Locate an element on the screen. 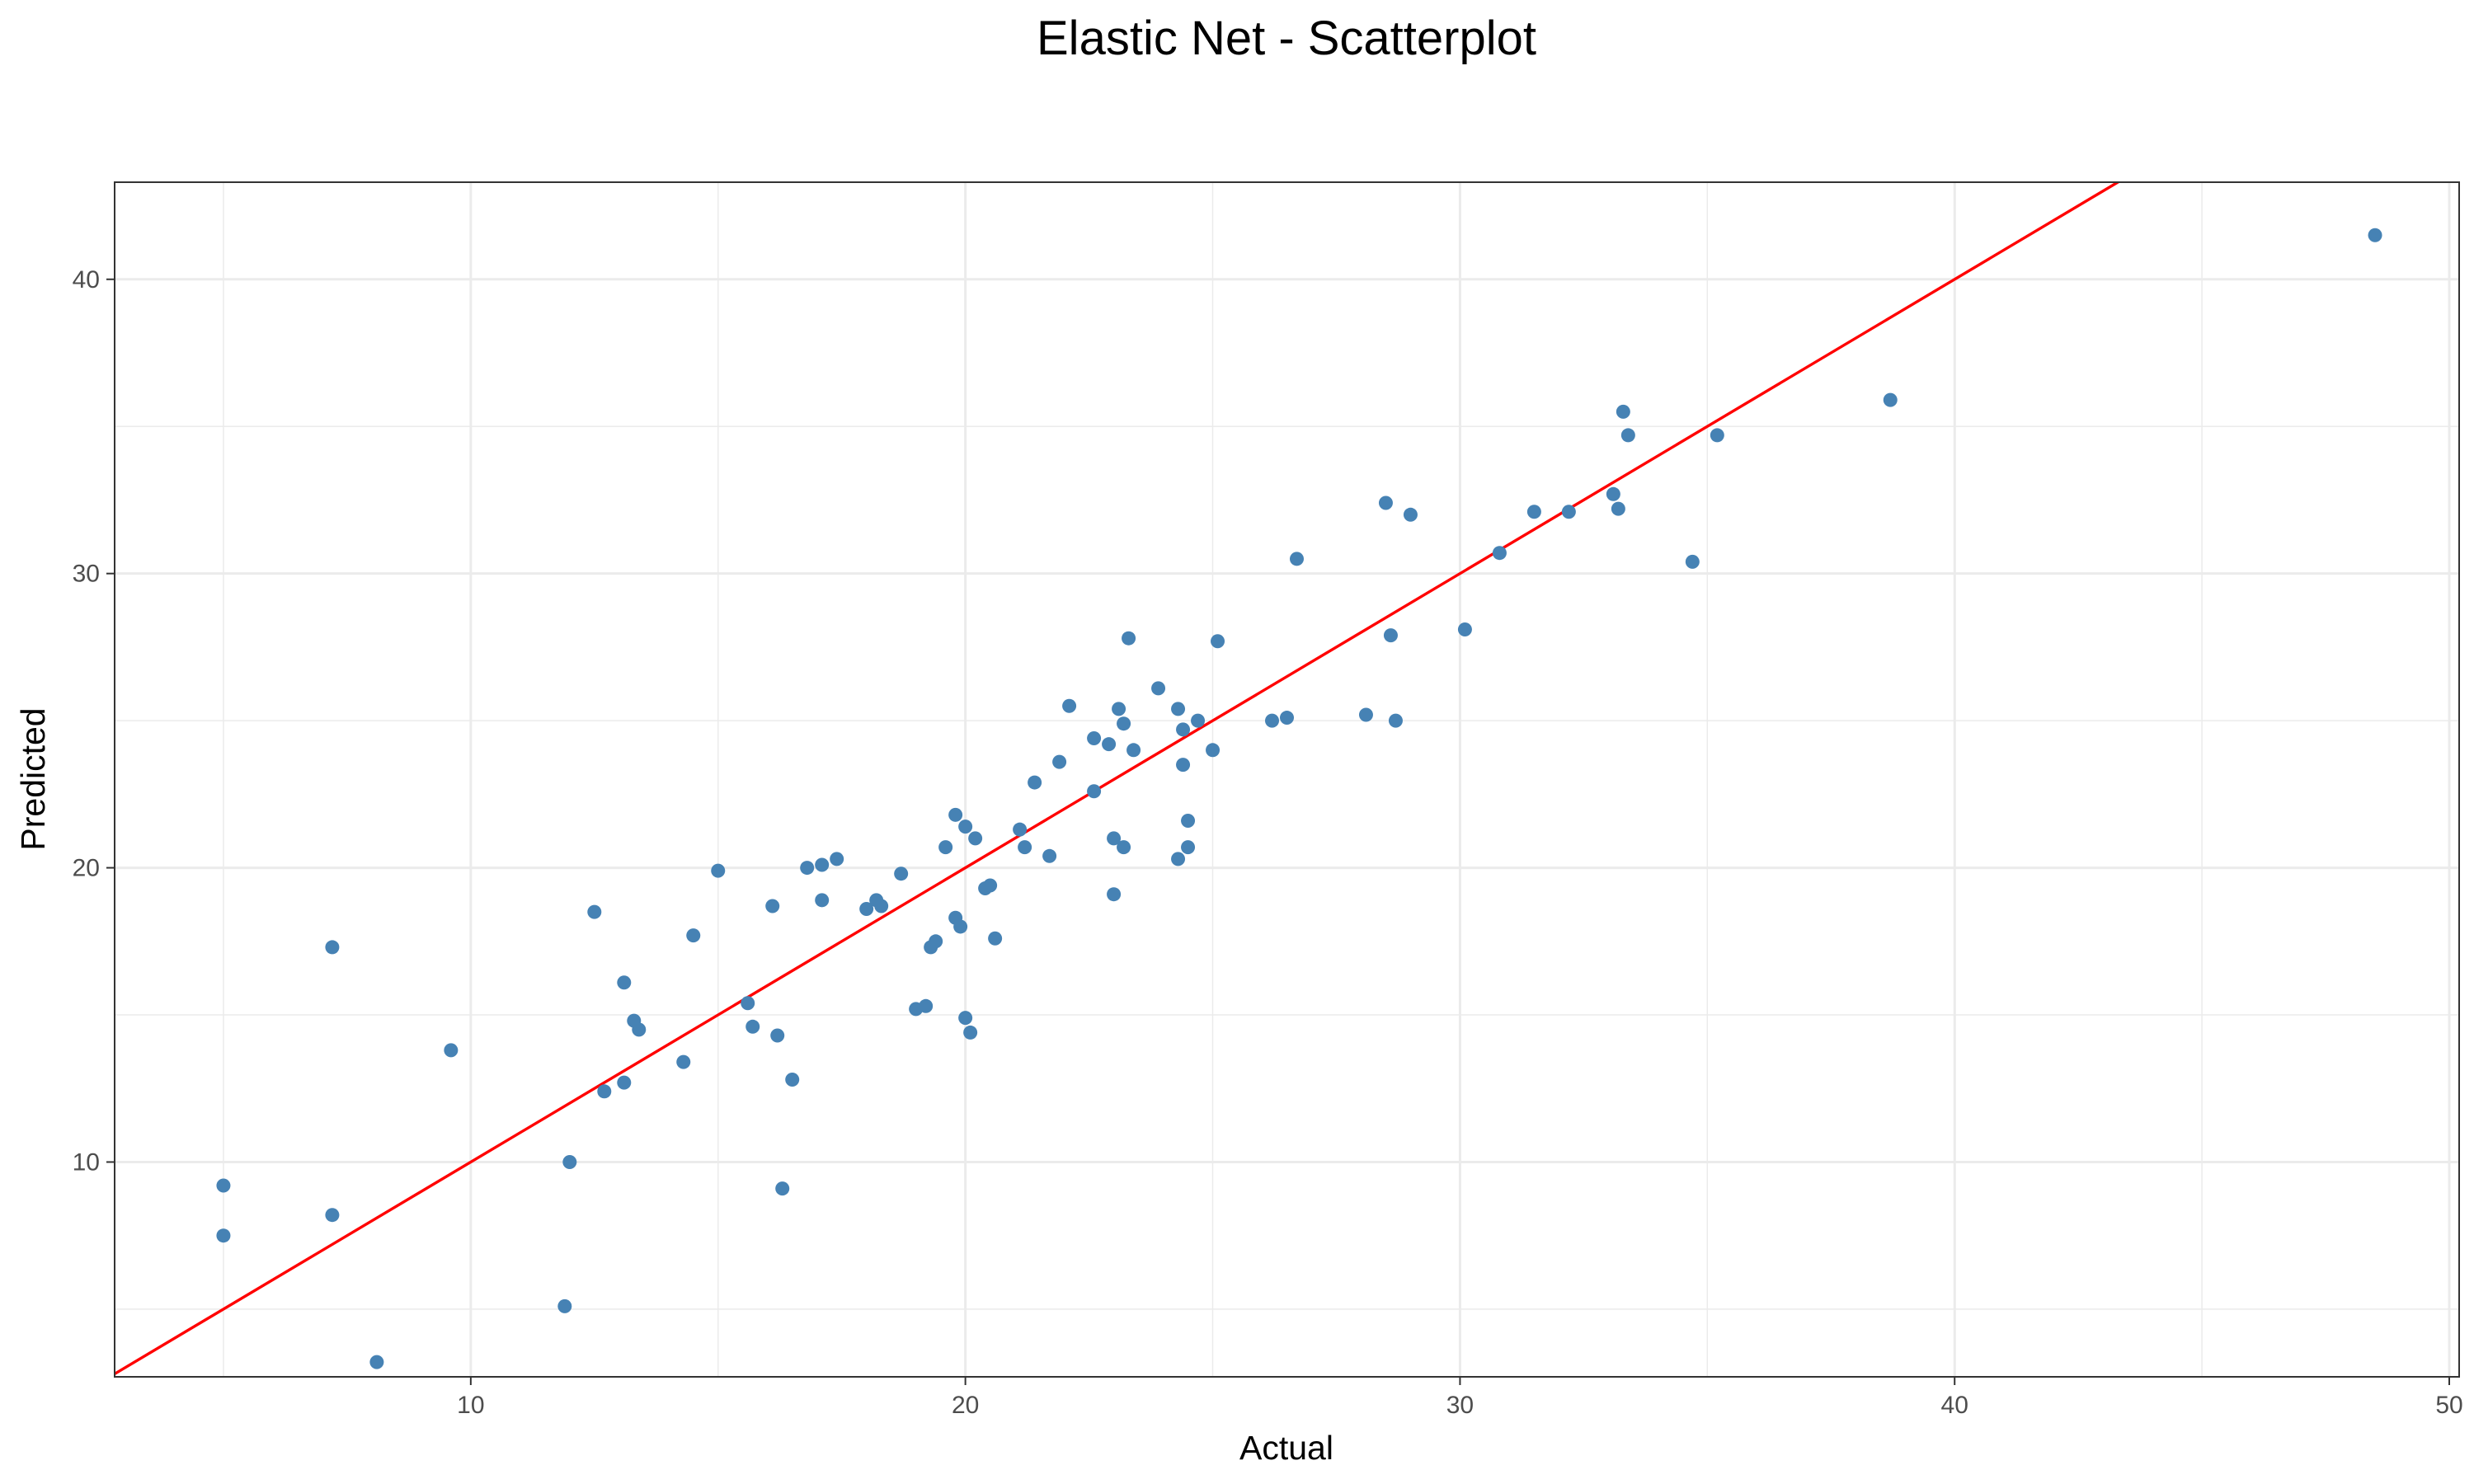 This screenshot has width=2474, height=1484. y-tick-label: 20 is located at coordinates (86, 868).